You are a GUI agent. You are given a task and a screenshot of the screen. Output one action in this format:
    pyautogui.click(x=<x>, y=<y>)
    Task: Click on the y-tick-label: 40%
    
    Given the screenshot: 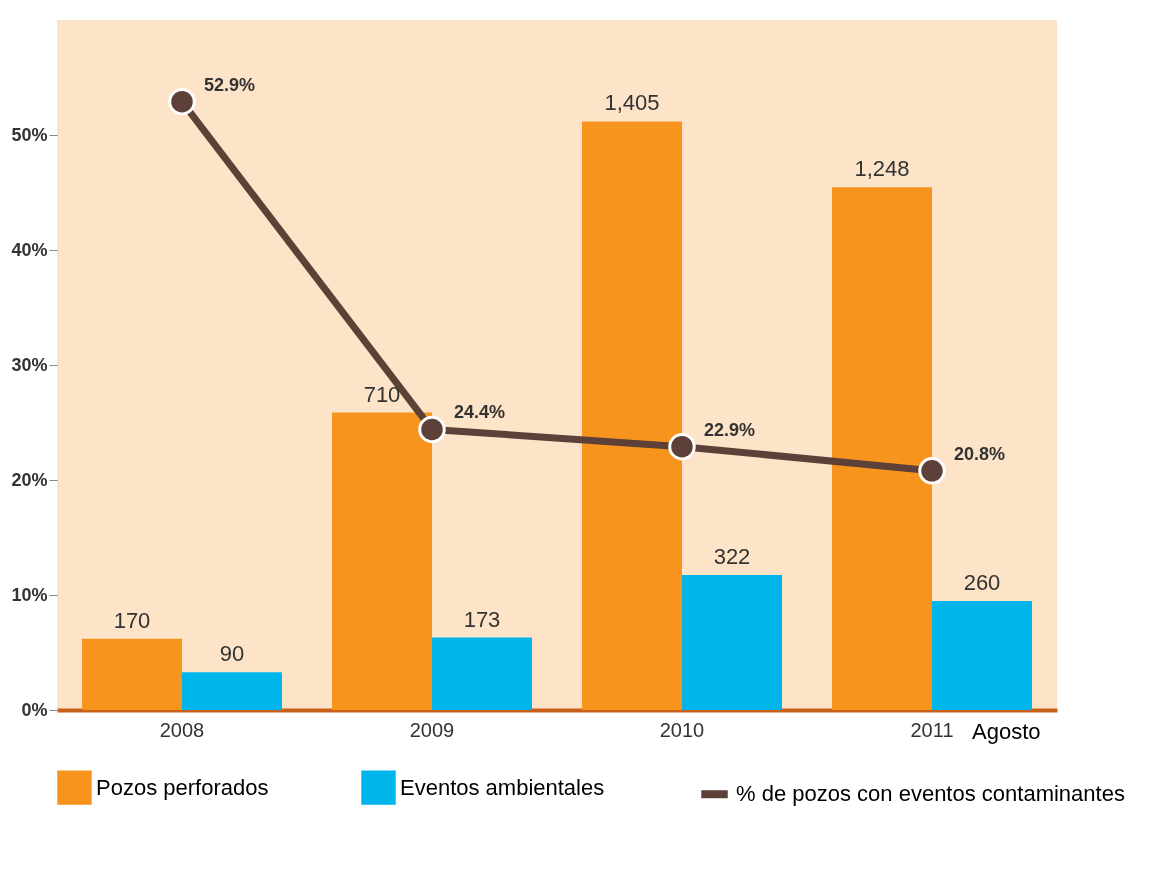 What is the action you would take?
    pyautogui.click(x=29, y=249)
    